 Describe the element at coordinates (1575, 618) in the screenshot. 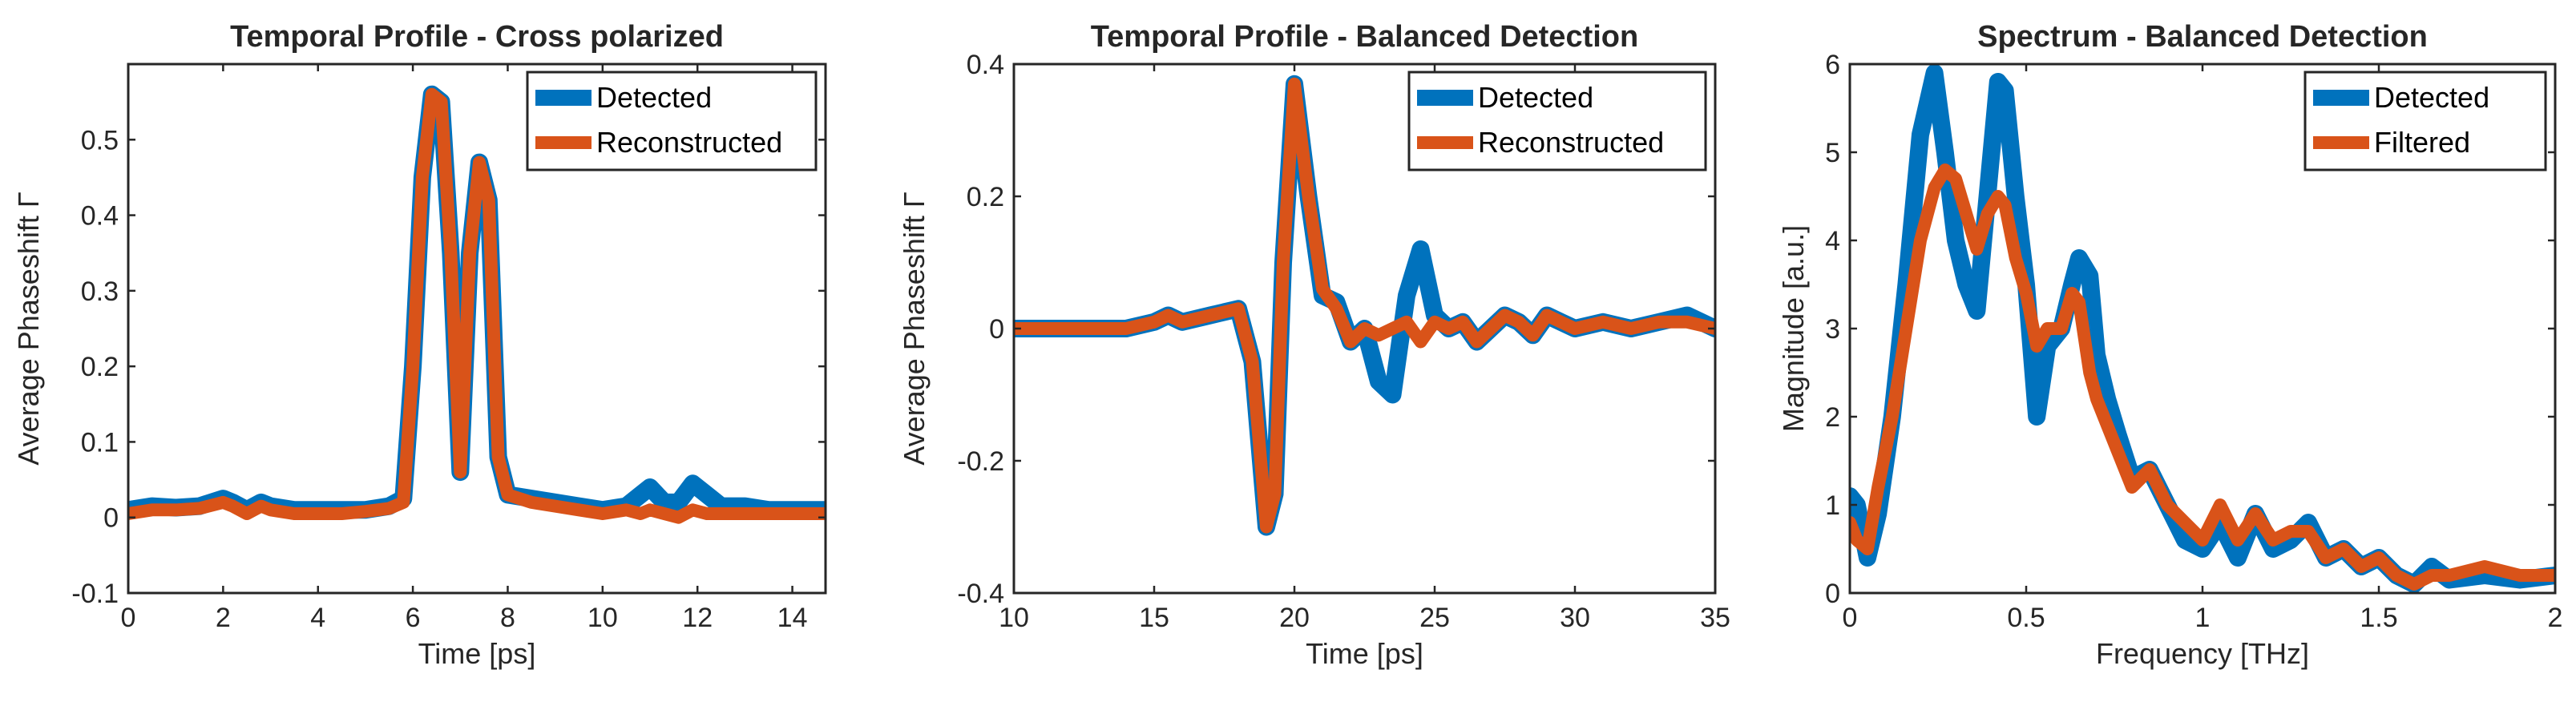

I see `x-tick-label: 30` at that location.